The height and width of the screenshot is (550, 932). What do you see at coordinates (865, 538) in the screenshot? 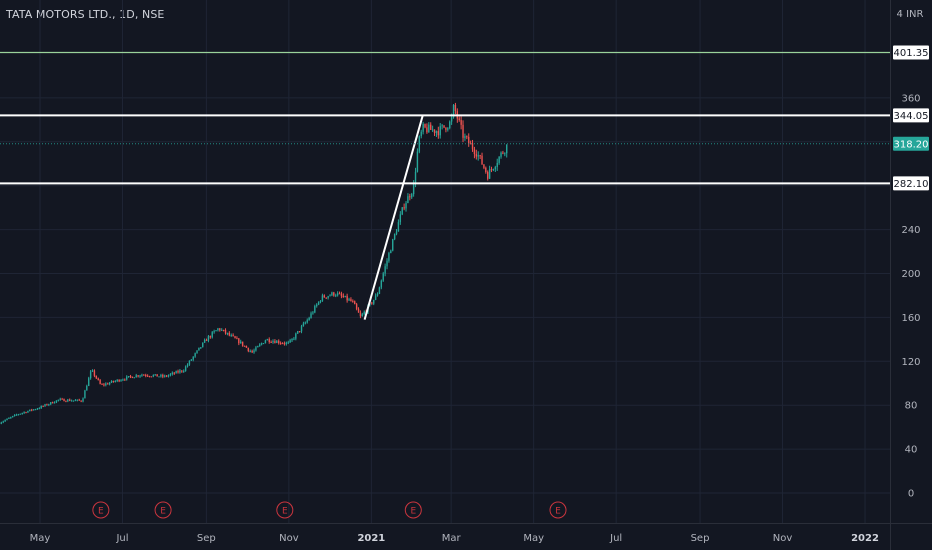
I see `x-tick-label: 2022` at bounding box center [865, 538].